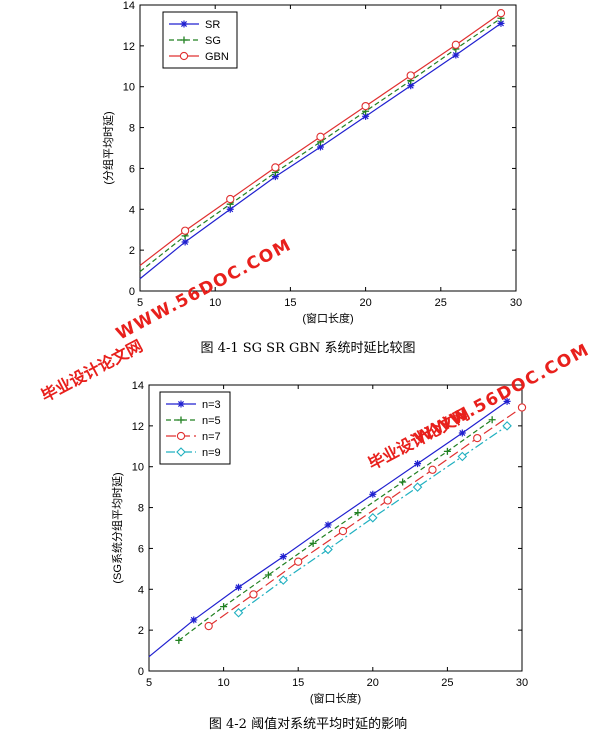  Describe the element at coordinates (140, 303) in the screenshot. I see `chart-1-x-tick-label: 5` at that location.